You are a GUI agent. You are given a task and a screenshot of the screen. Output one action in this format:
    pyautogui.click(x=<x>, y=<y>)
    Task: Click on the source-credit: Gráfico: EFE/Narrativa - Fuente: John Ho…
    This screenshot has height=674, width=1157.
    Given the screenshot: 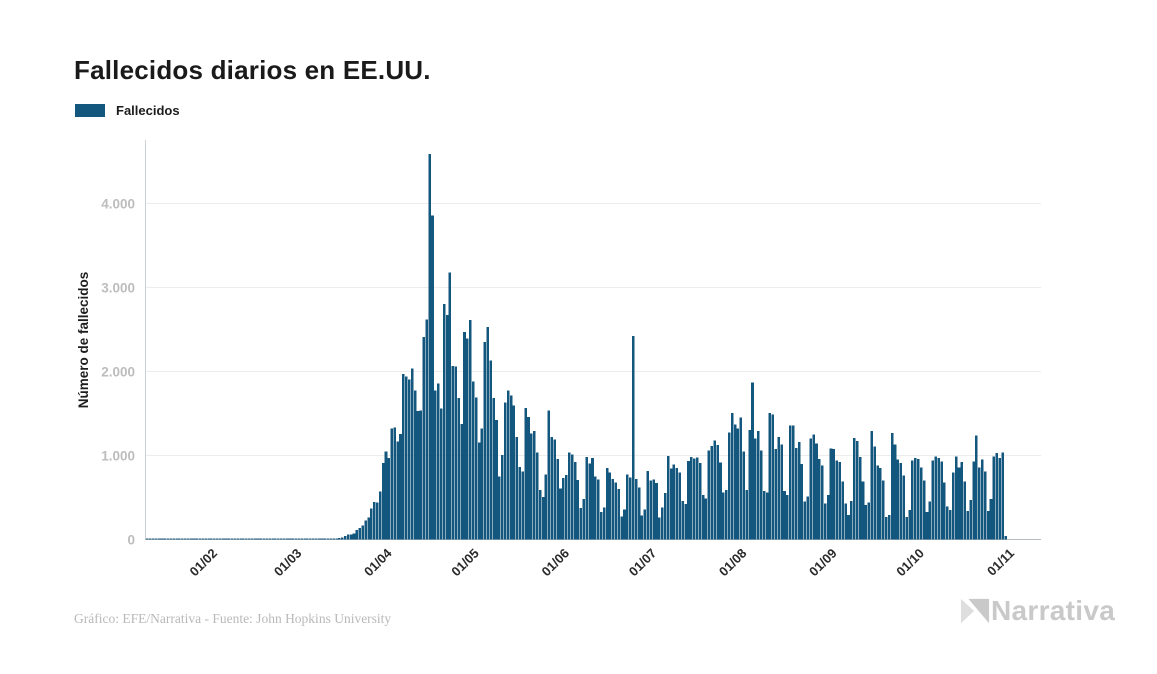 What is the action you would take?
    pyautogui.click(x=233, y=618)
    